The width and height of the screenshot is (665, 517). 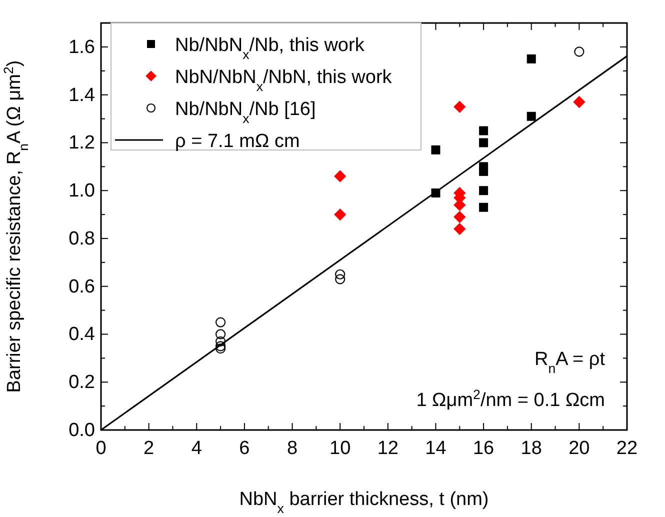 What do you see at coordinates (196, 448) in the screenshot?
I see `x-tick-label: 4` at bounding box center [196, 448].